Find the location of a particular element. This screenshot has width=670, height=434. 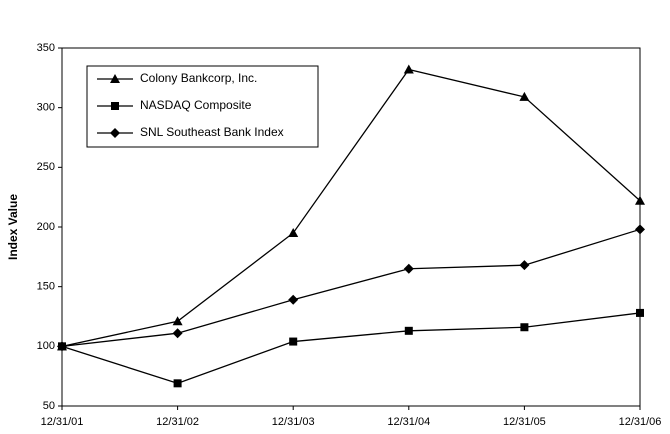

y-tick-label: 200 is located at coordinates (46, 227).